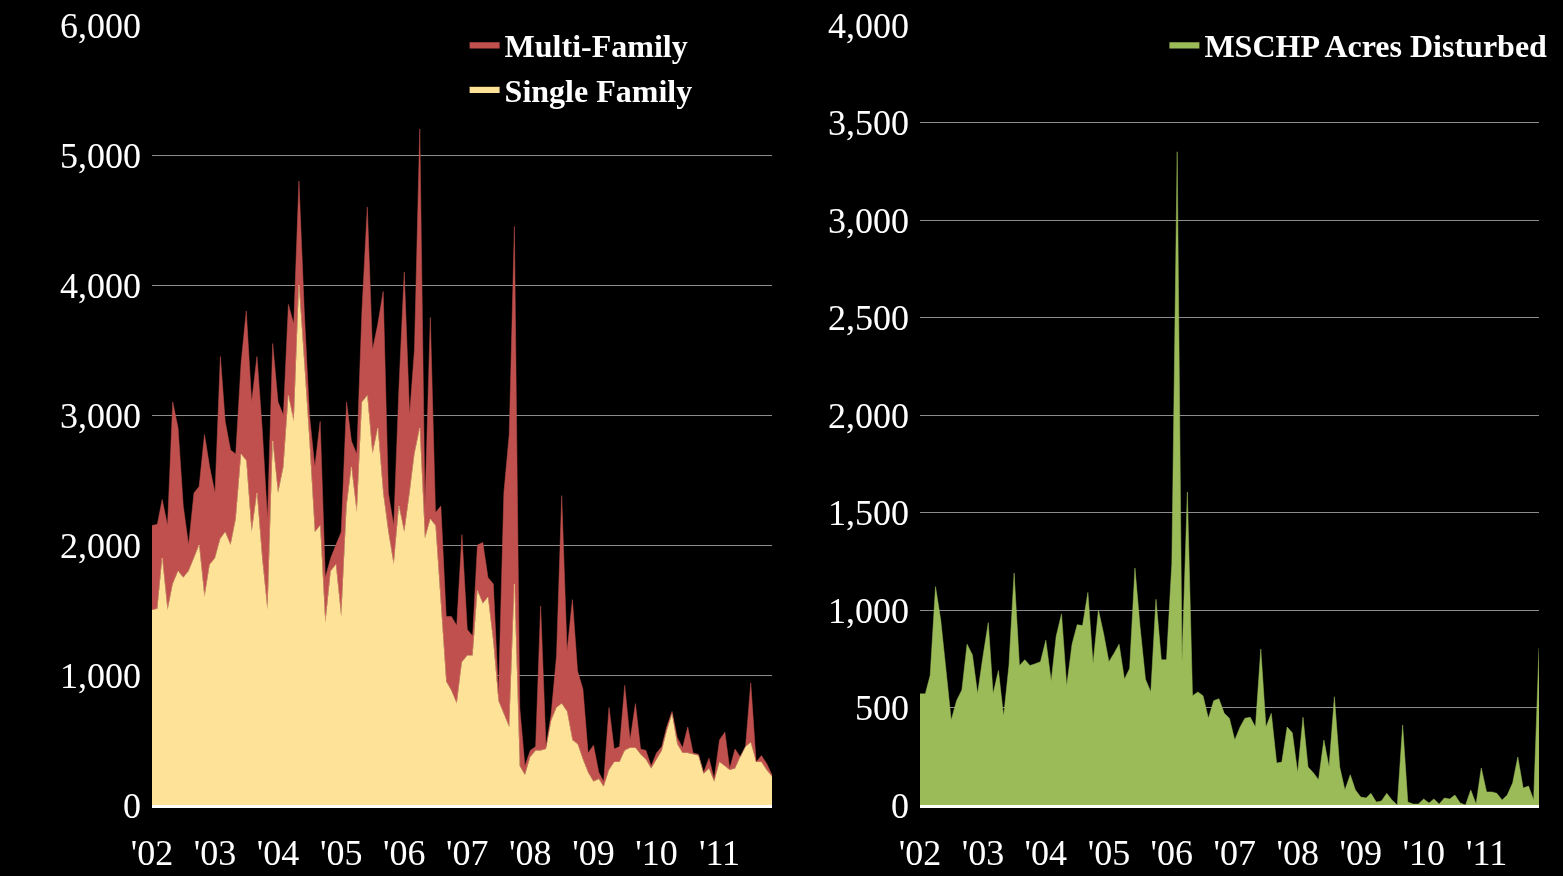  Describe the element at coordinates (868, 513) in the screenshot. I see `y-tick-label: 1,500` at that location.